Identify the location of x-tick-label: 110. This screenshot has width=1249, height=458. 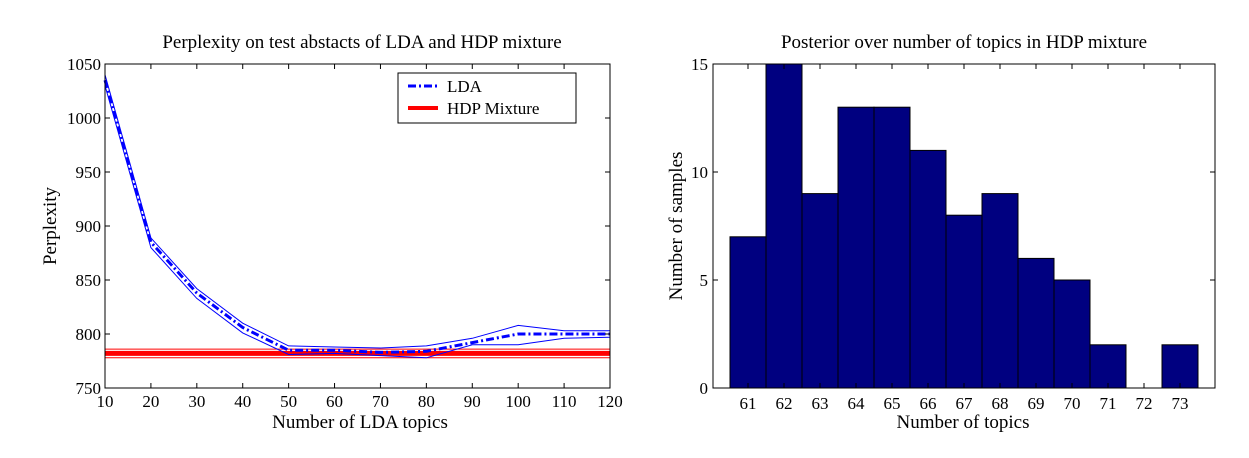
(564, 401).